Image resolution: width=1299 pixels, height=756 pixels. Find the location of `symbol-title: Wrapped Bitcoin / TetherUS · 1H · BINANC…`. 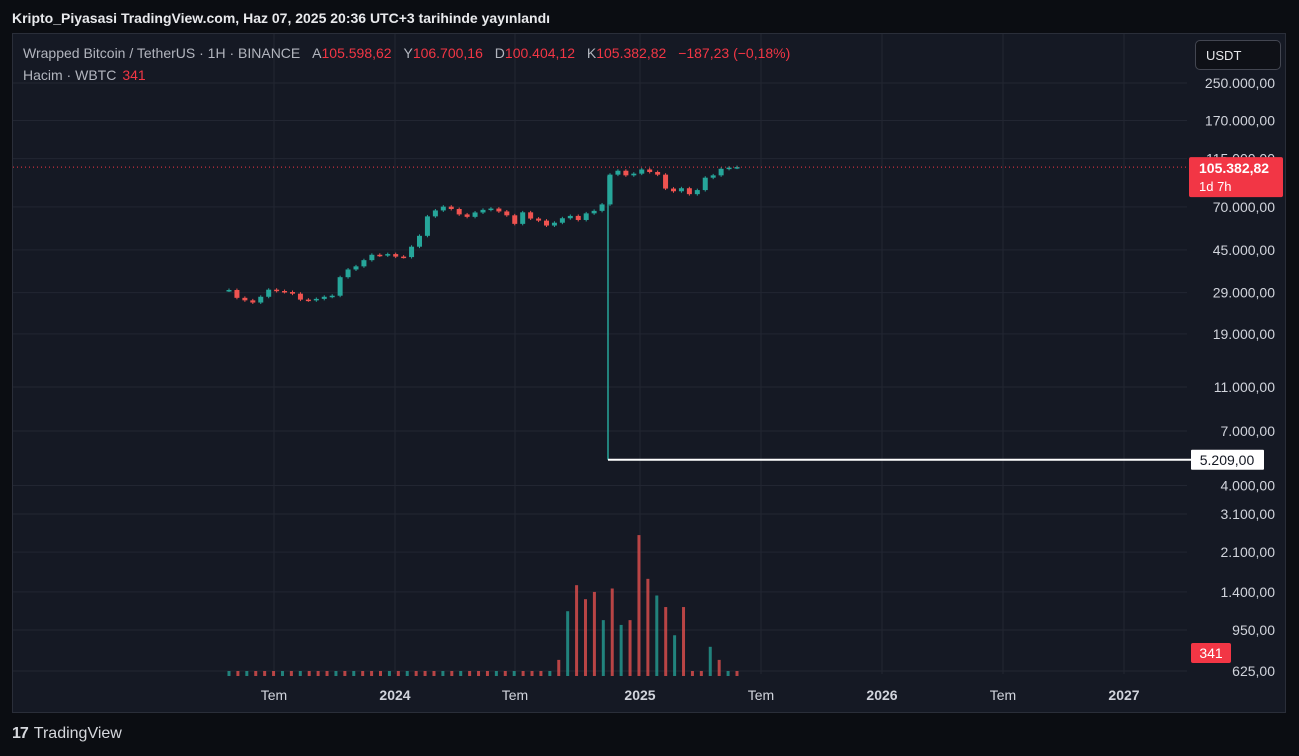

symbol-title: Wrapped Bitcoin / TetherUS · 1H · BINANC… is located at coordinates (162, 53).